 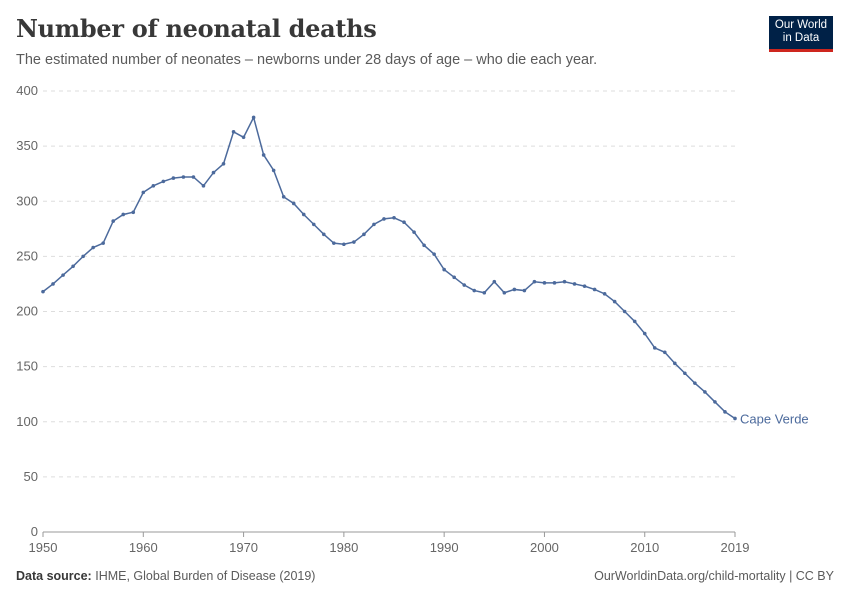 I want to click on y-tick-label: 250, so click(x=27, y=255).